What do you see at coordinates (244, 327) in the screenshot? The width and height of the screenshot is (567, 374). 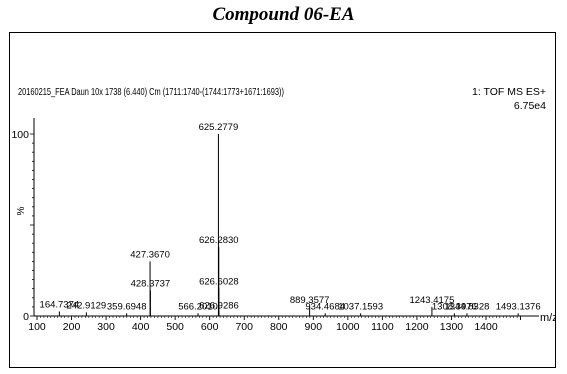 I see `x-axis-tick-label: 700` at bounding box center [244, 327].